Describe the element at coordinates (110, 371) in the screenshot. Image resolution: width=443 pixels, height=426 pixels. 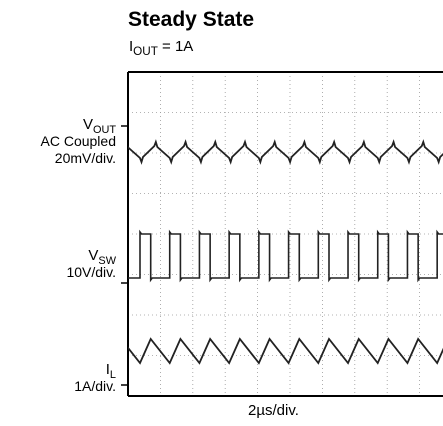
I see `il-name: IL` at that location.